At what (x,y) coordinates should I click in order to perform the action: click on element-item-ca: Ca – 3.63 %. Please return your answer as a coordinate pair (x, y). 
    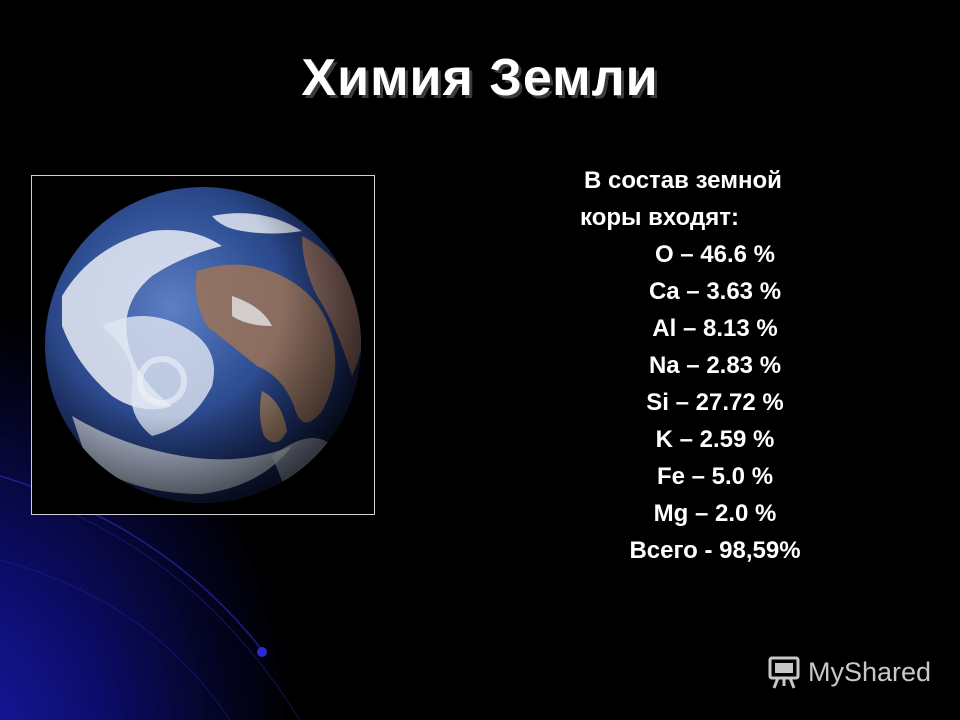
    Looking at the image, I should click on (715, 291).